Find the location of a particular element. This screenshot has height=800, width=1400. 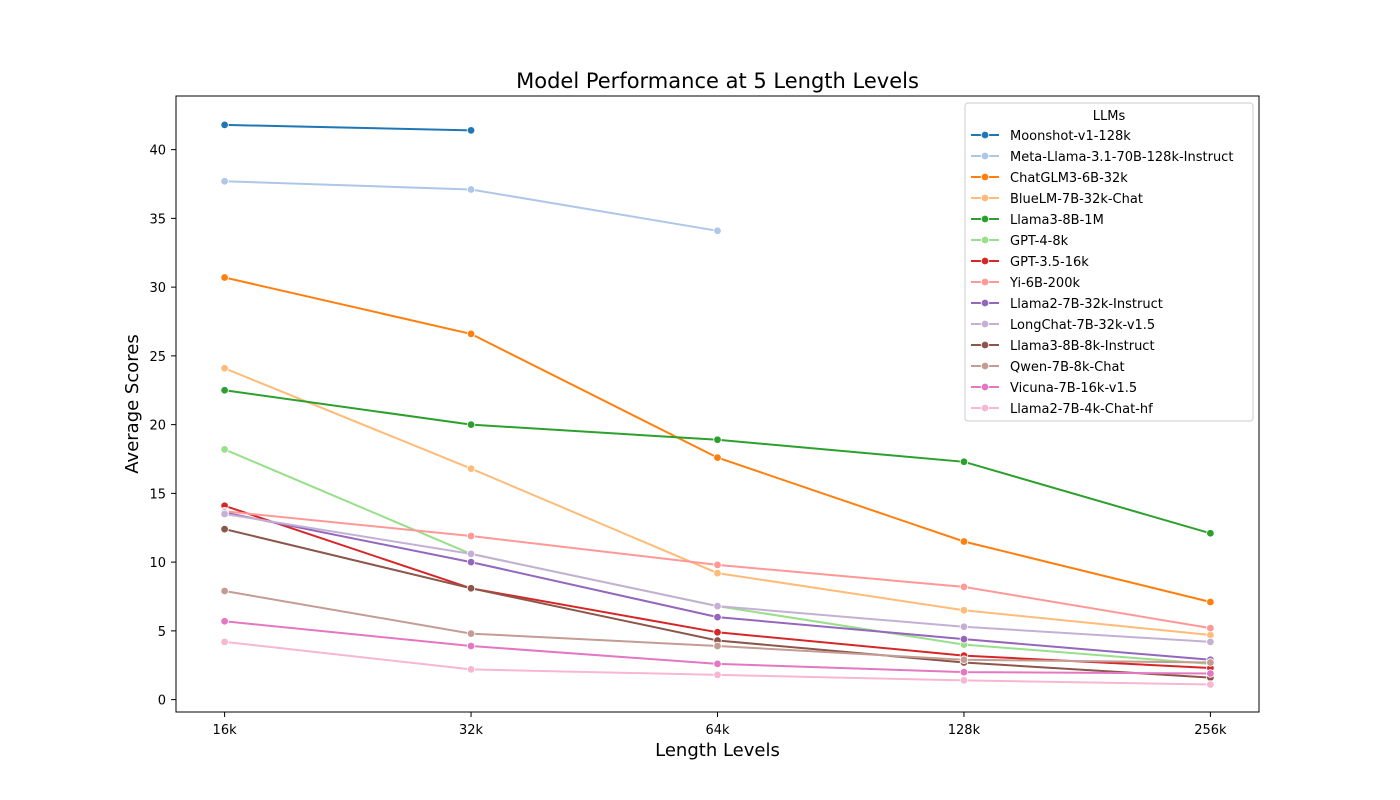

legend-item: Llama3-8B-1M is located at coordinates (1037, 220).